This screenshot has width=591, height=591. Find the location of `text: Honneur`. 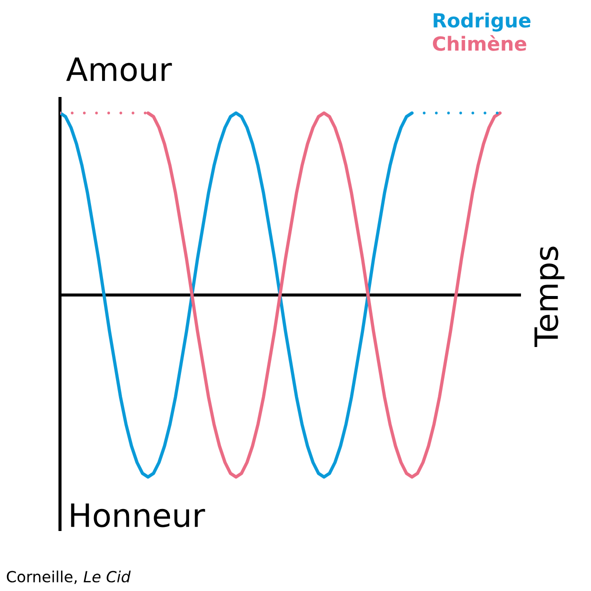

text: Honneur is located at coordinates (138, 516).